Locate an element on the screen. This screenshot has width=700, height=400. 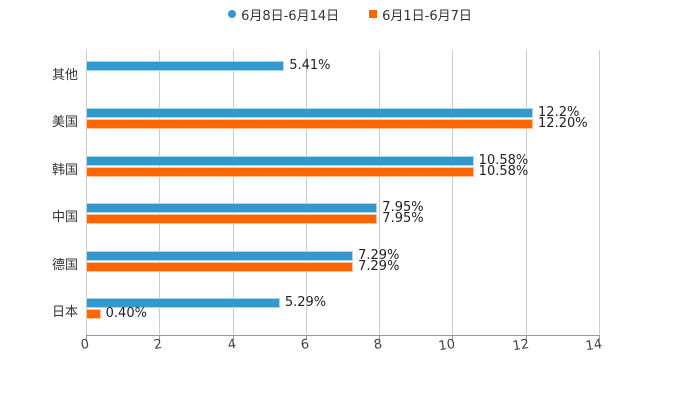
x-tick-label: 12 is located at coordinates (520, 346).